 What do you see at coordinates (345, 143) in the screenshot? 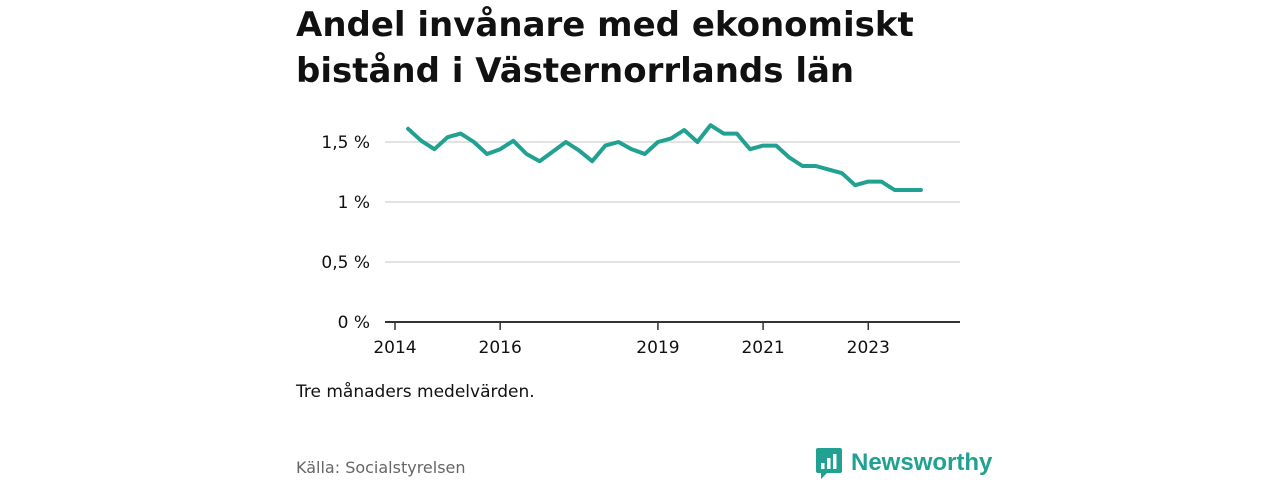
I see `y-tick-label: 1,5 %` at bounding box center [345, 143].